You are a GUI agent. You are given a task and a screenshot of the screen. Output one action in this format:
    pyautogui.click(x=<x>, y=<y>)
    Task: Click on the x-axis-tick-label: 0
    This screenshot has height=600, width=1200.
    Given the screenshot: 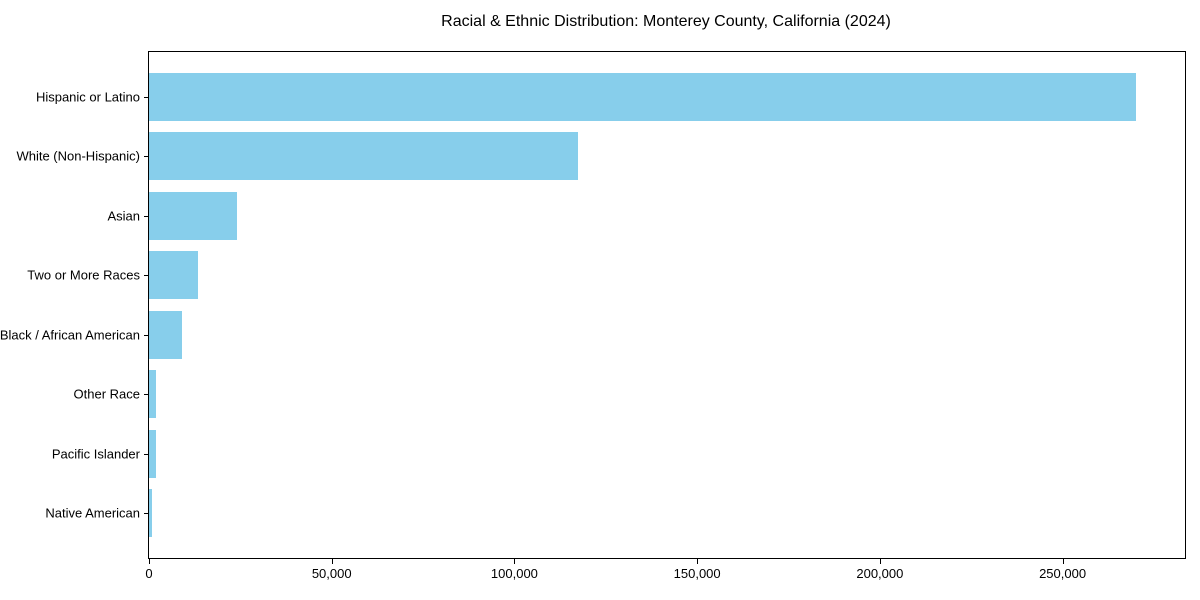 What is the action you would take?
    pyautogui.click(x=149, y=573)
    